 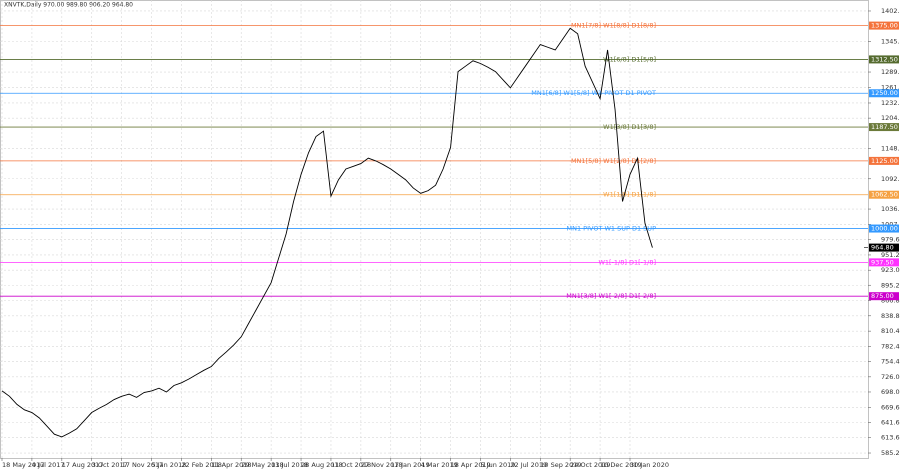 I want to click on x-tick-label: 17 Aug 2017, so click(x=83, y=465).